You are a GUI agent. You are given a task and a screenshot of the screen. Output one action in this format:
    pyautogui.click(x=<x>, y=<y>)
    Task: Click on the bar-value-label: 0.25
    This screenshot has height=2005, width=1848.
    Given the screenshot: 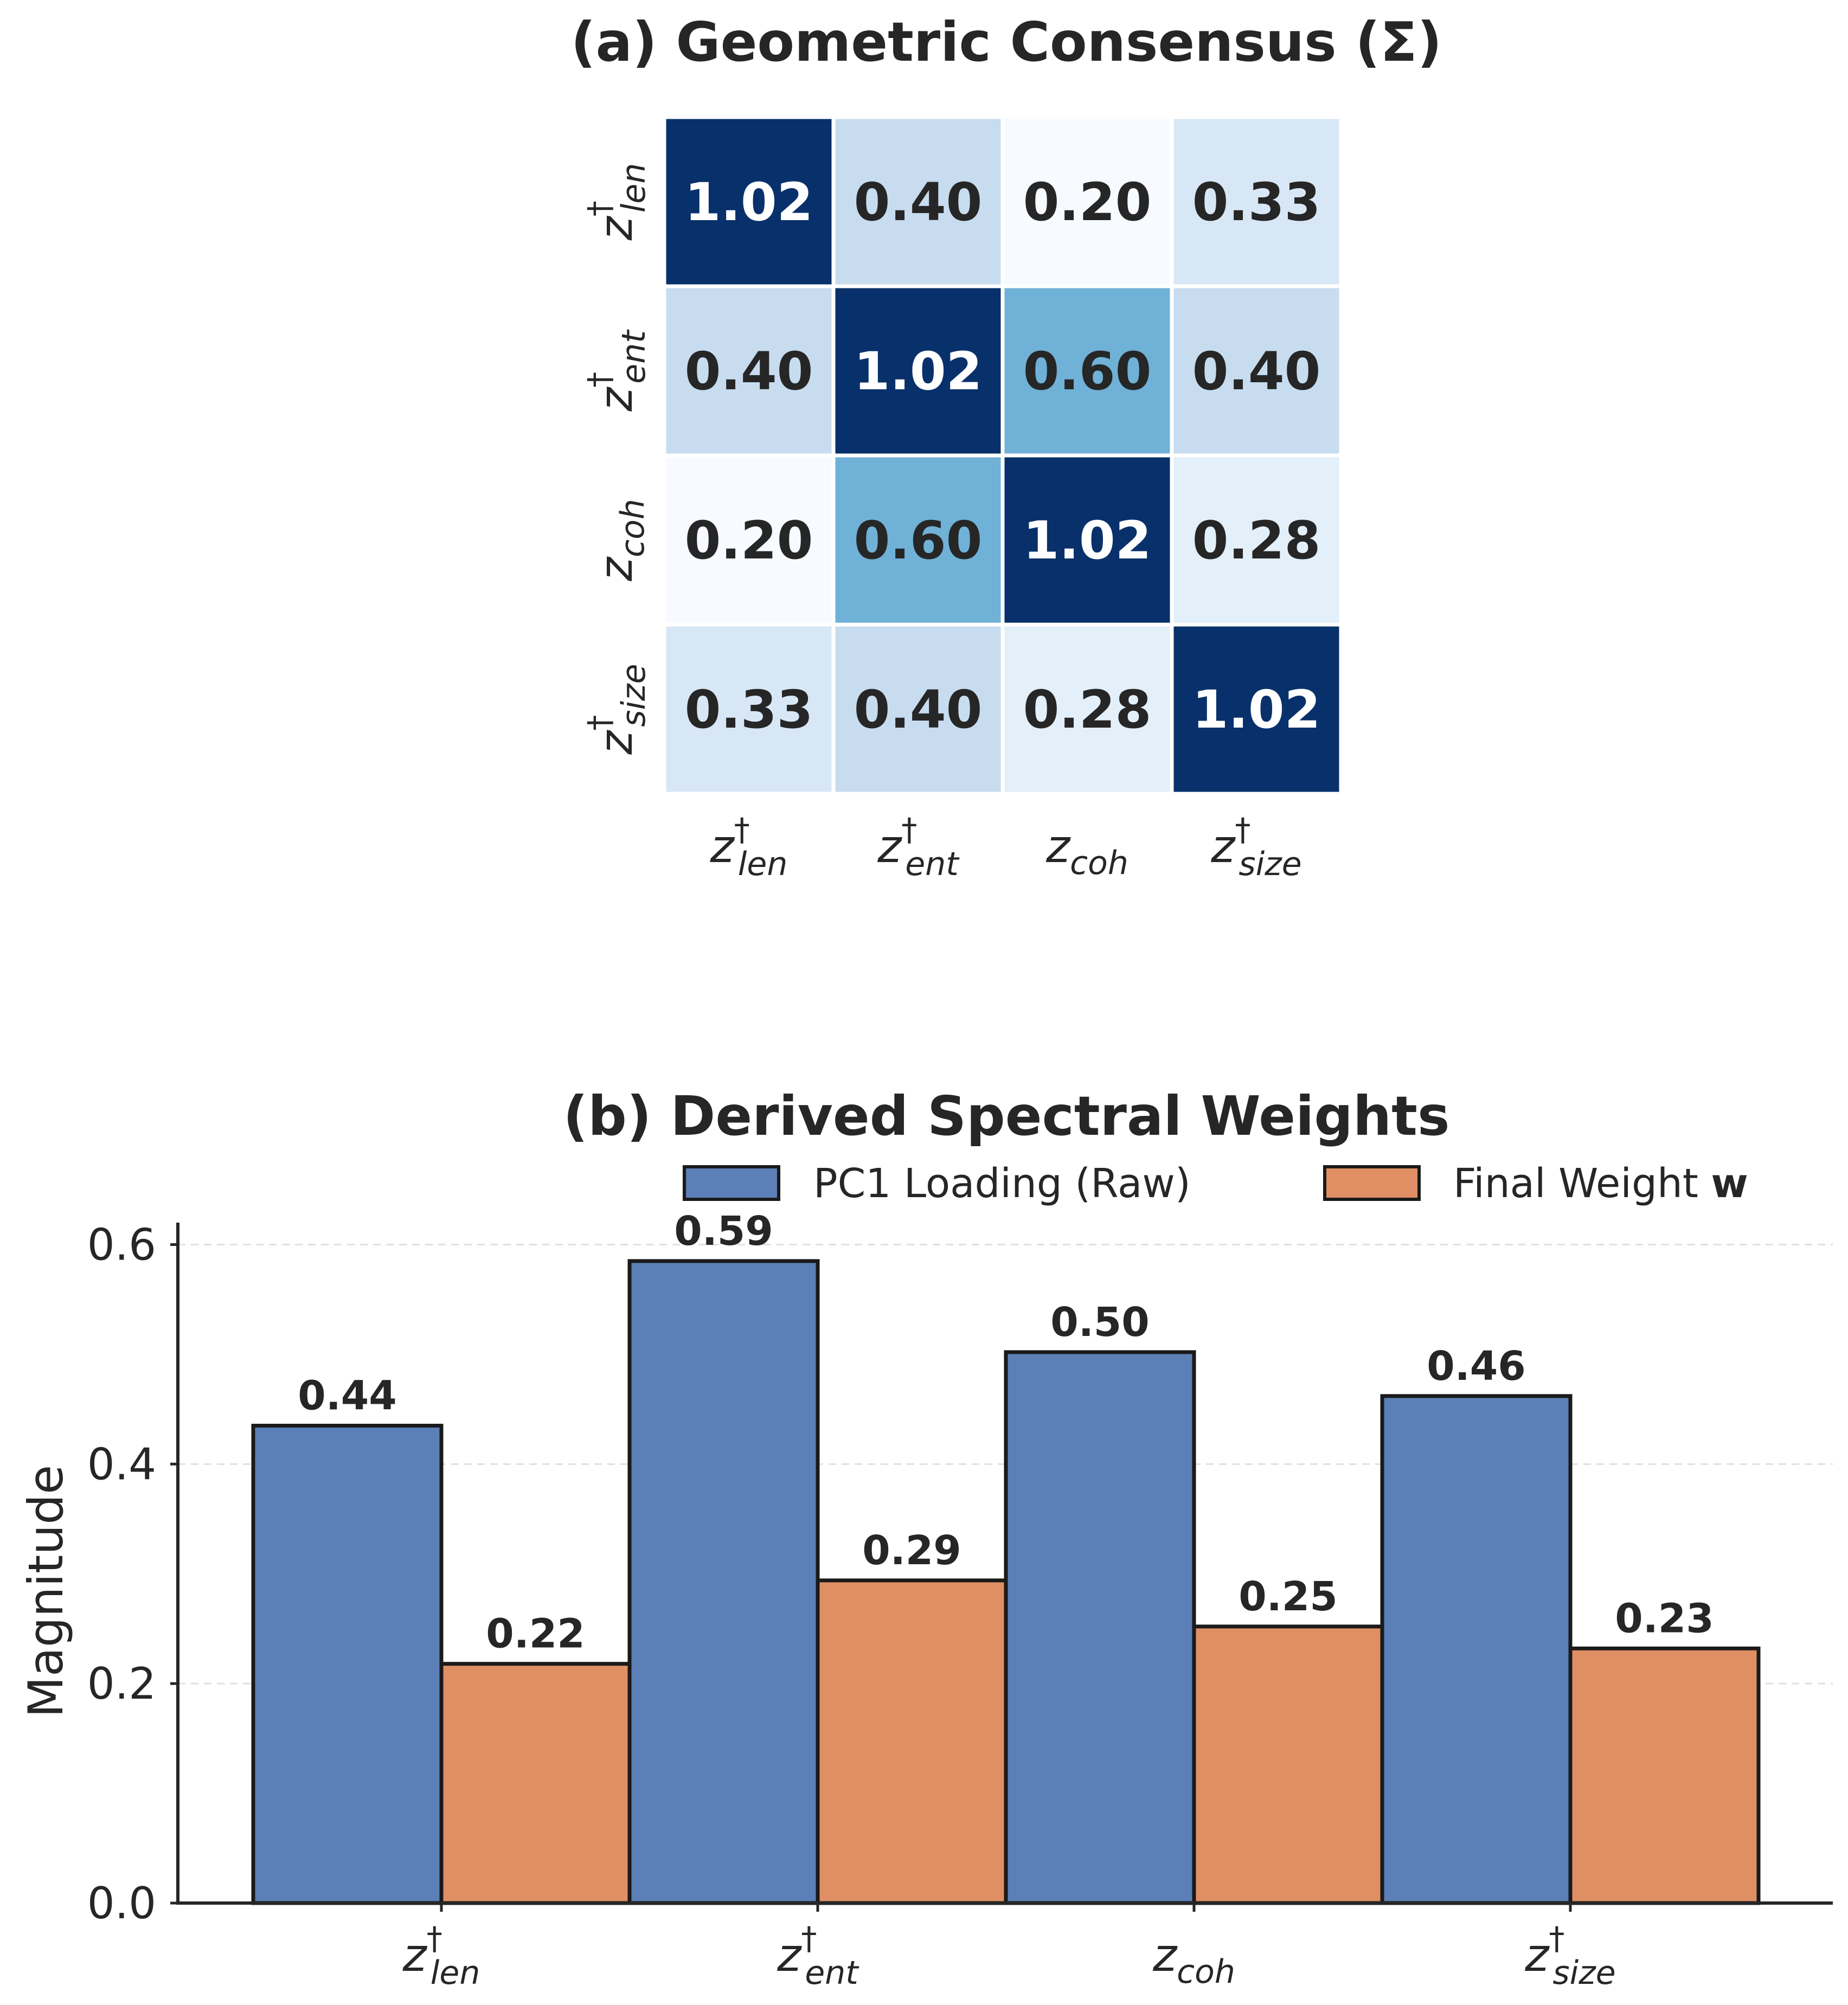 What is the action you would take?
    pyautogui.click(x=1289, y=1596)
    